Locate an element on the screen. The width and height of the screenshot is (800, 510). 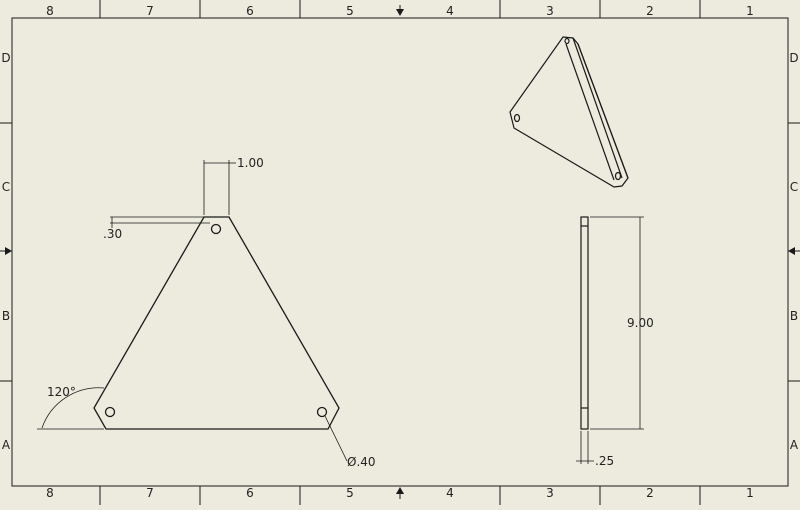
front-view is located at coordinates (216, 323).